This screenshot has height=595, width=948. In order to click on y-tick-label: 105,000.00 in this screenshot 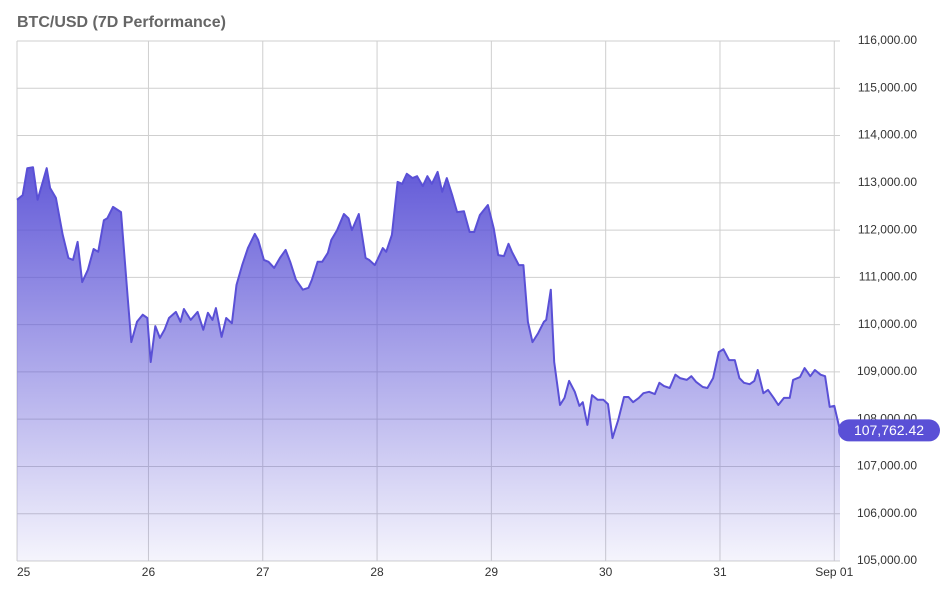, I will do `click(887, 560)`.